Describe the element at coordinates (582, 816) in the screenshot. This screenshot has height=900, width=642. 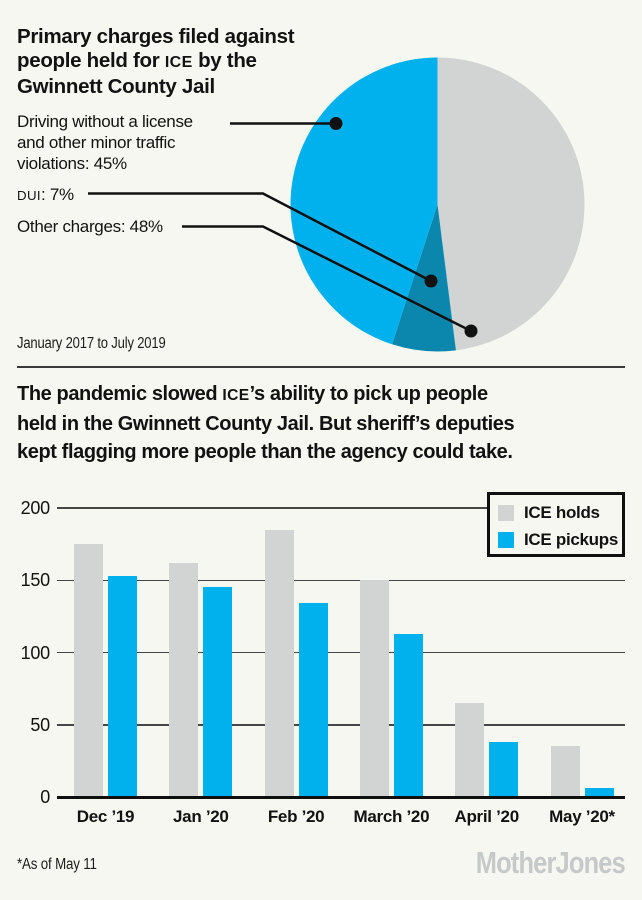
I see `x-tick-label: May ’20*` at that location.